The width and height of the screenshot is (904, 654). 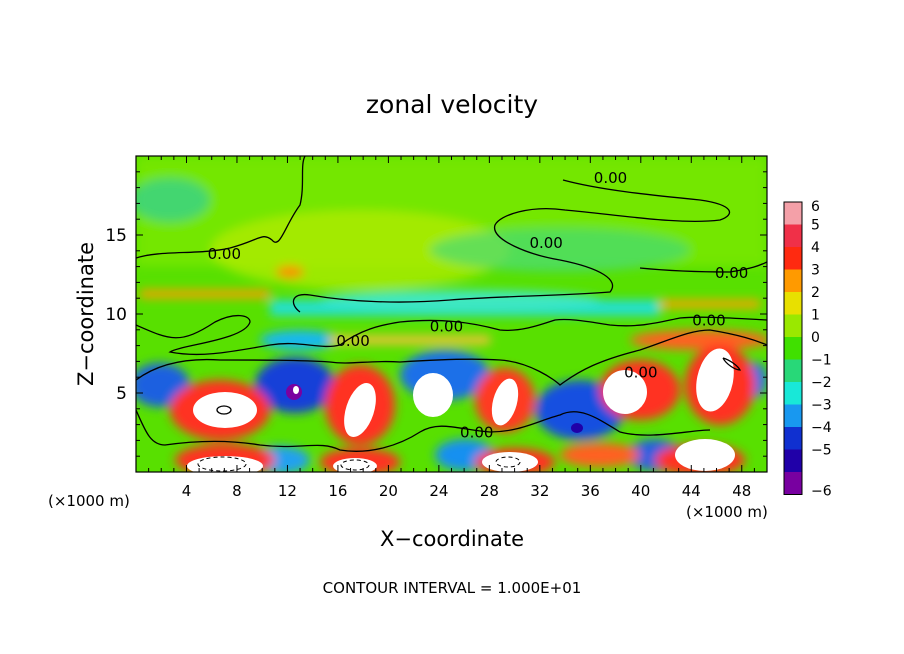 What do you see at coordinates (815, 293) in the screenshot?
I see `colorbar-label: 2` at bounding box center [815, 293].